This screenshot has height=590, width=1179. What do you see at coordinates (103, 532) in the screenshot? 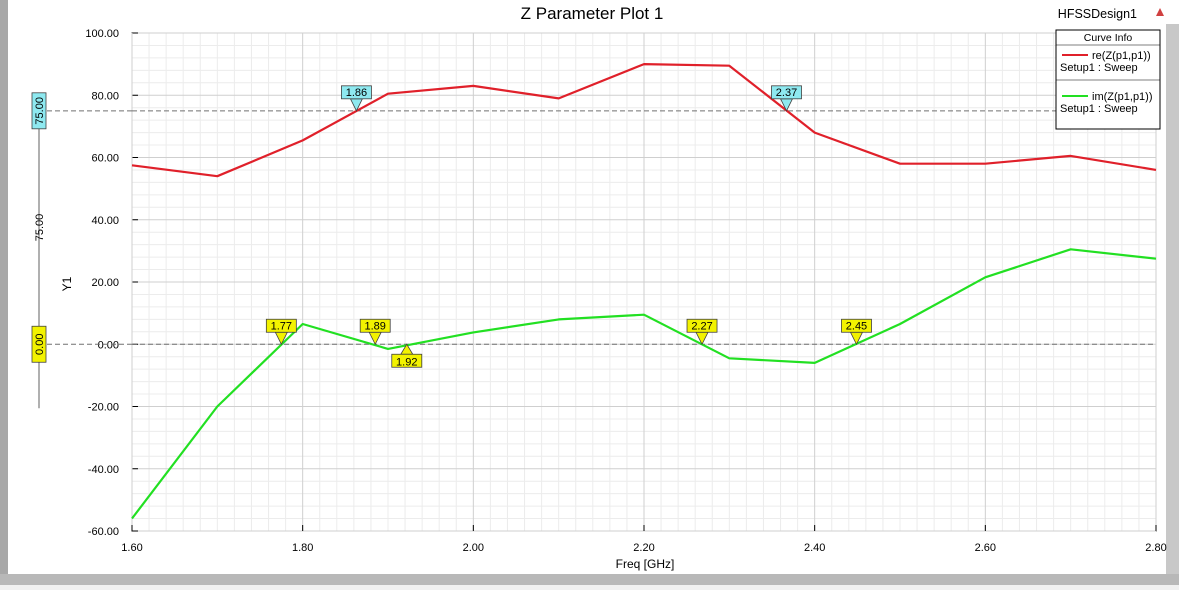
I see `y-tick-label: -60.00` at bounding box center [103, 532].